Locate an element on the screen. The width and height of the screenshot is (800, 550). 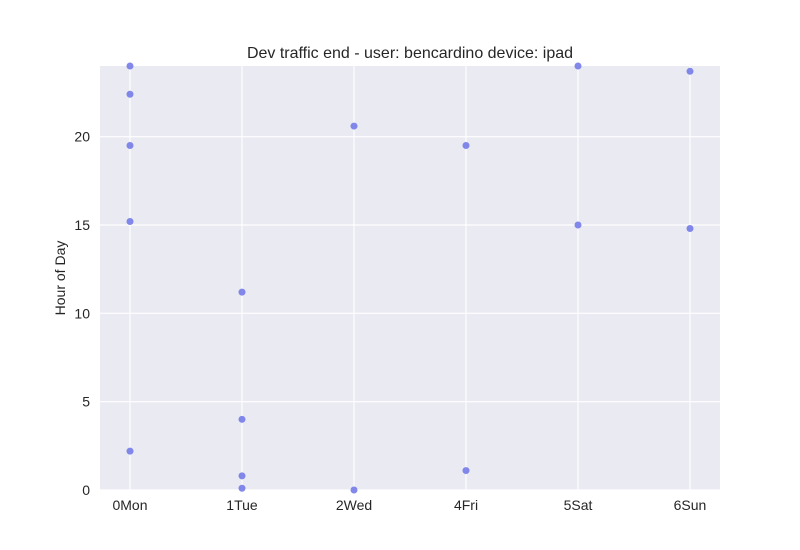
y-tick-label: 10 is located at coordinates (82, 313).